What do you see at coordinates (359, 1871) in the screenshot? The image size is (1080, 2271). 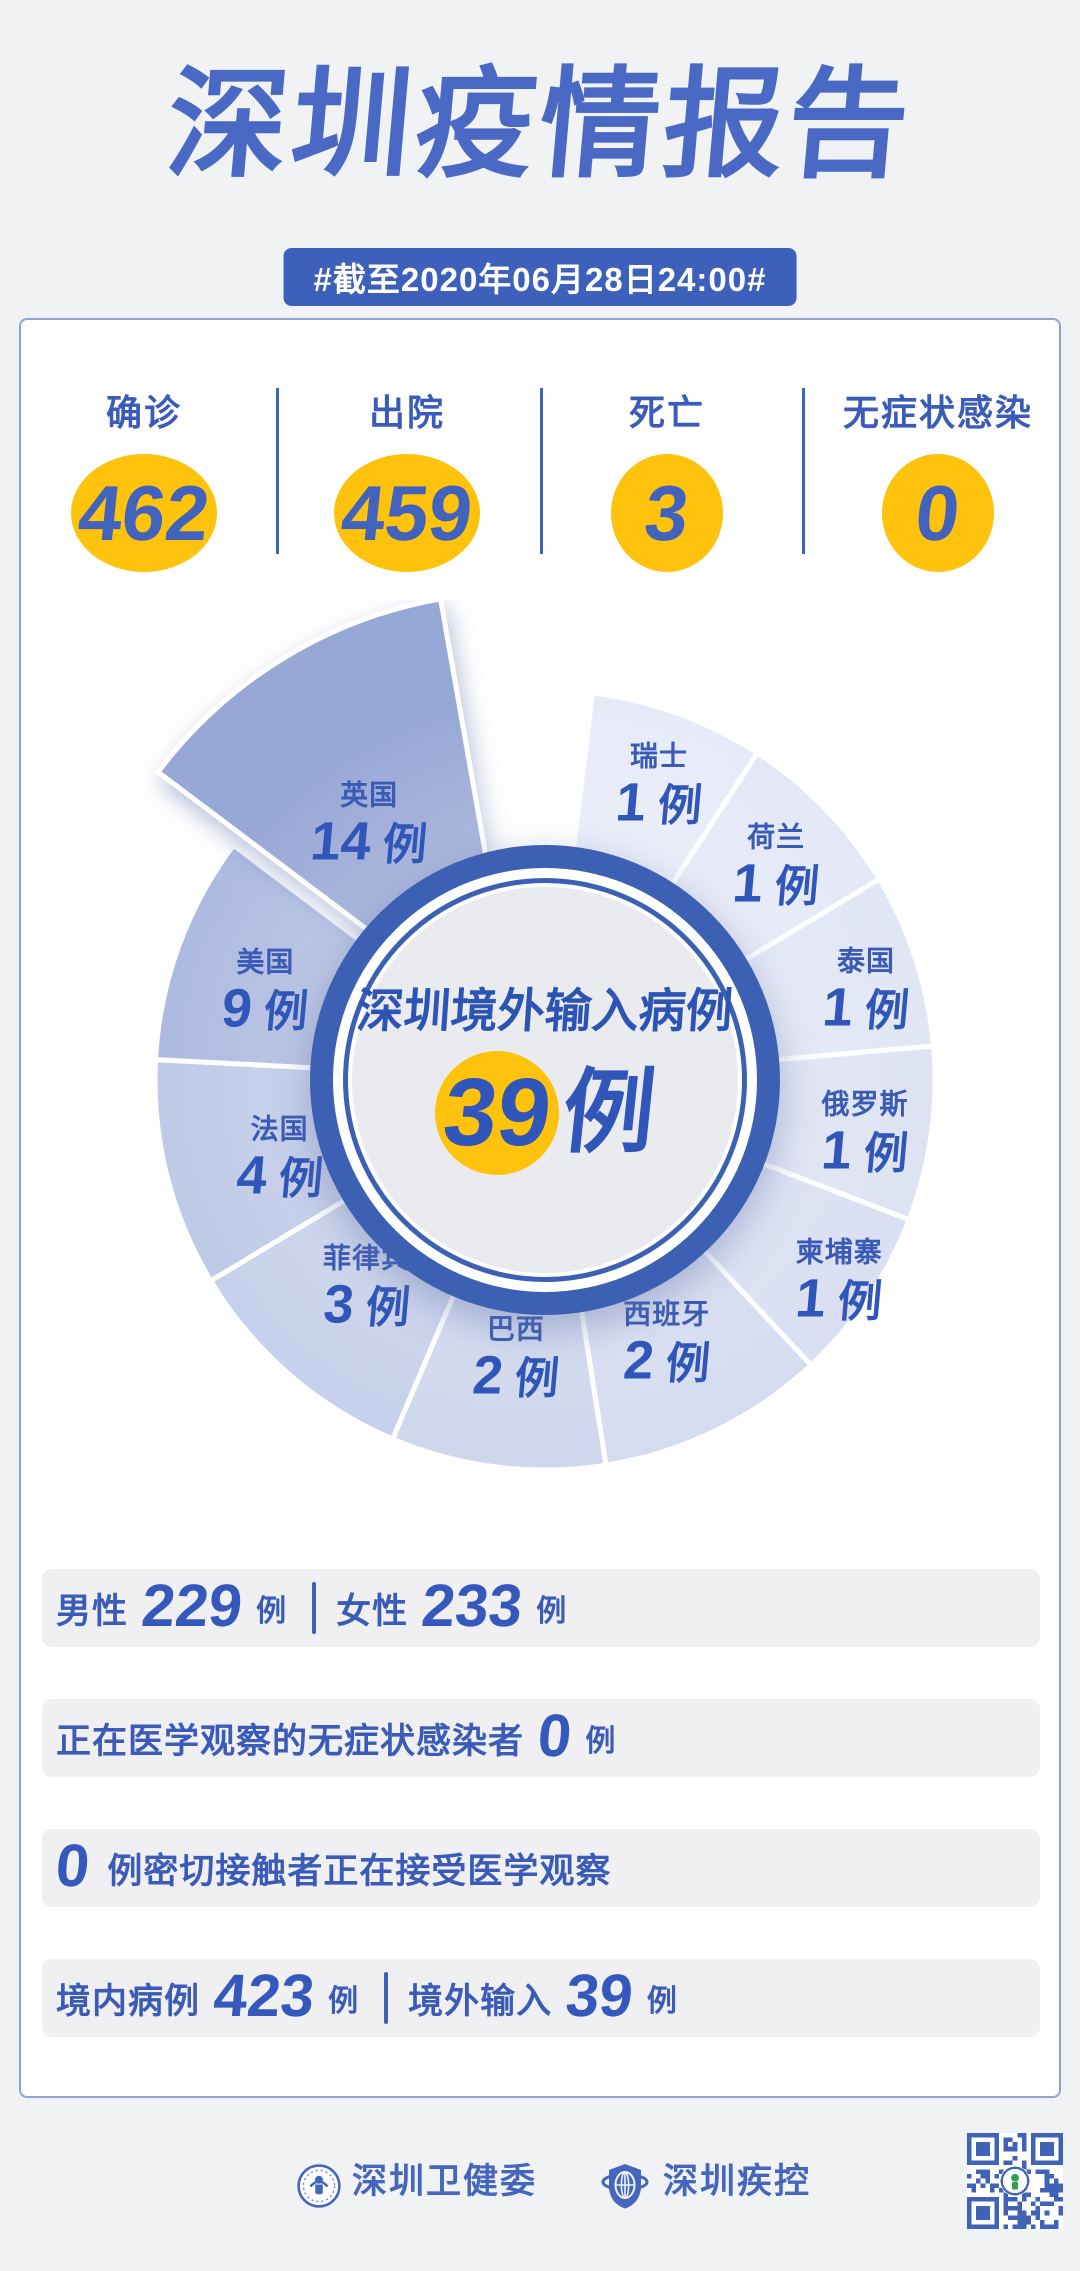 I see `close-contacts-label: 例密切接触者正在接受医学观察` at bounding box center [359, 1871].